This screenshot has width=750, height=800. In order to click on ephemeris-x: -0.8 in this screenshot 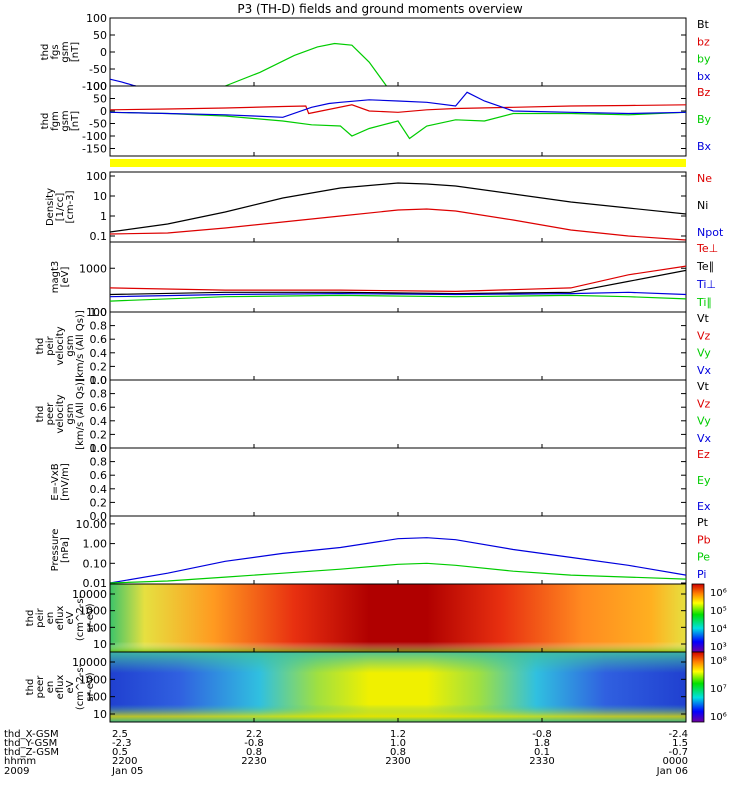, I will do `click(542, 734)`.